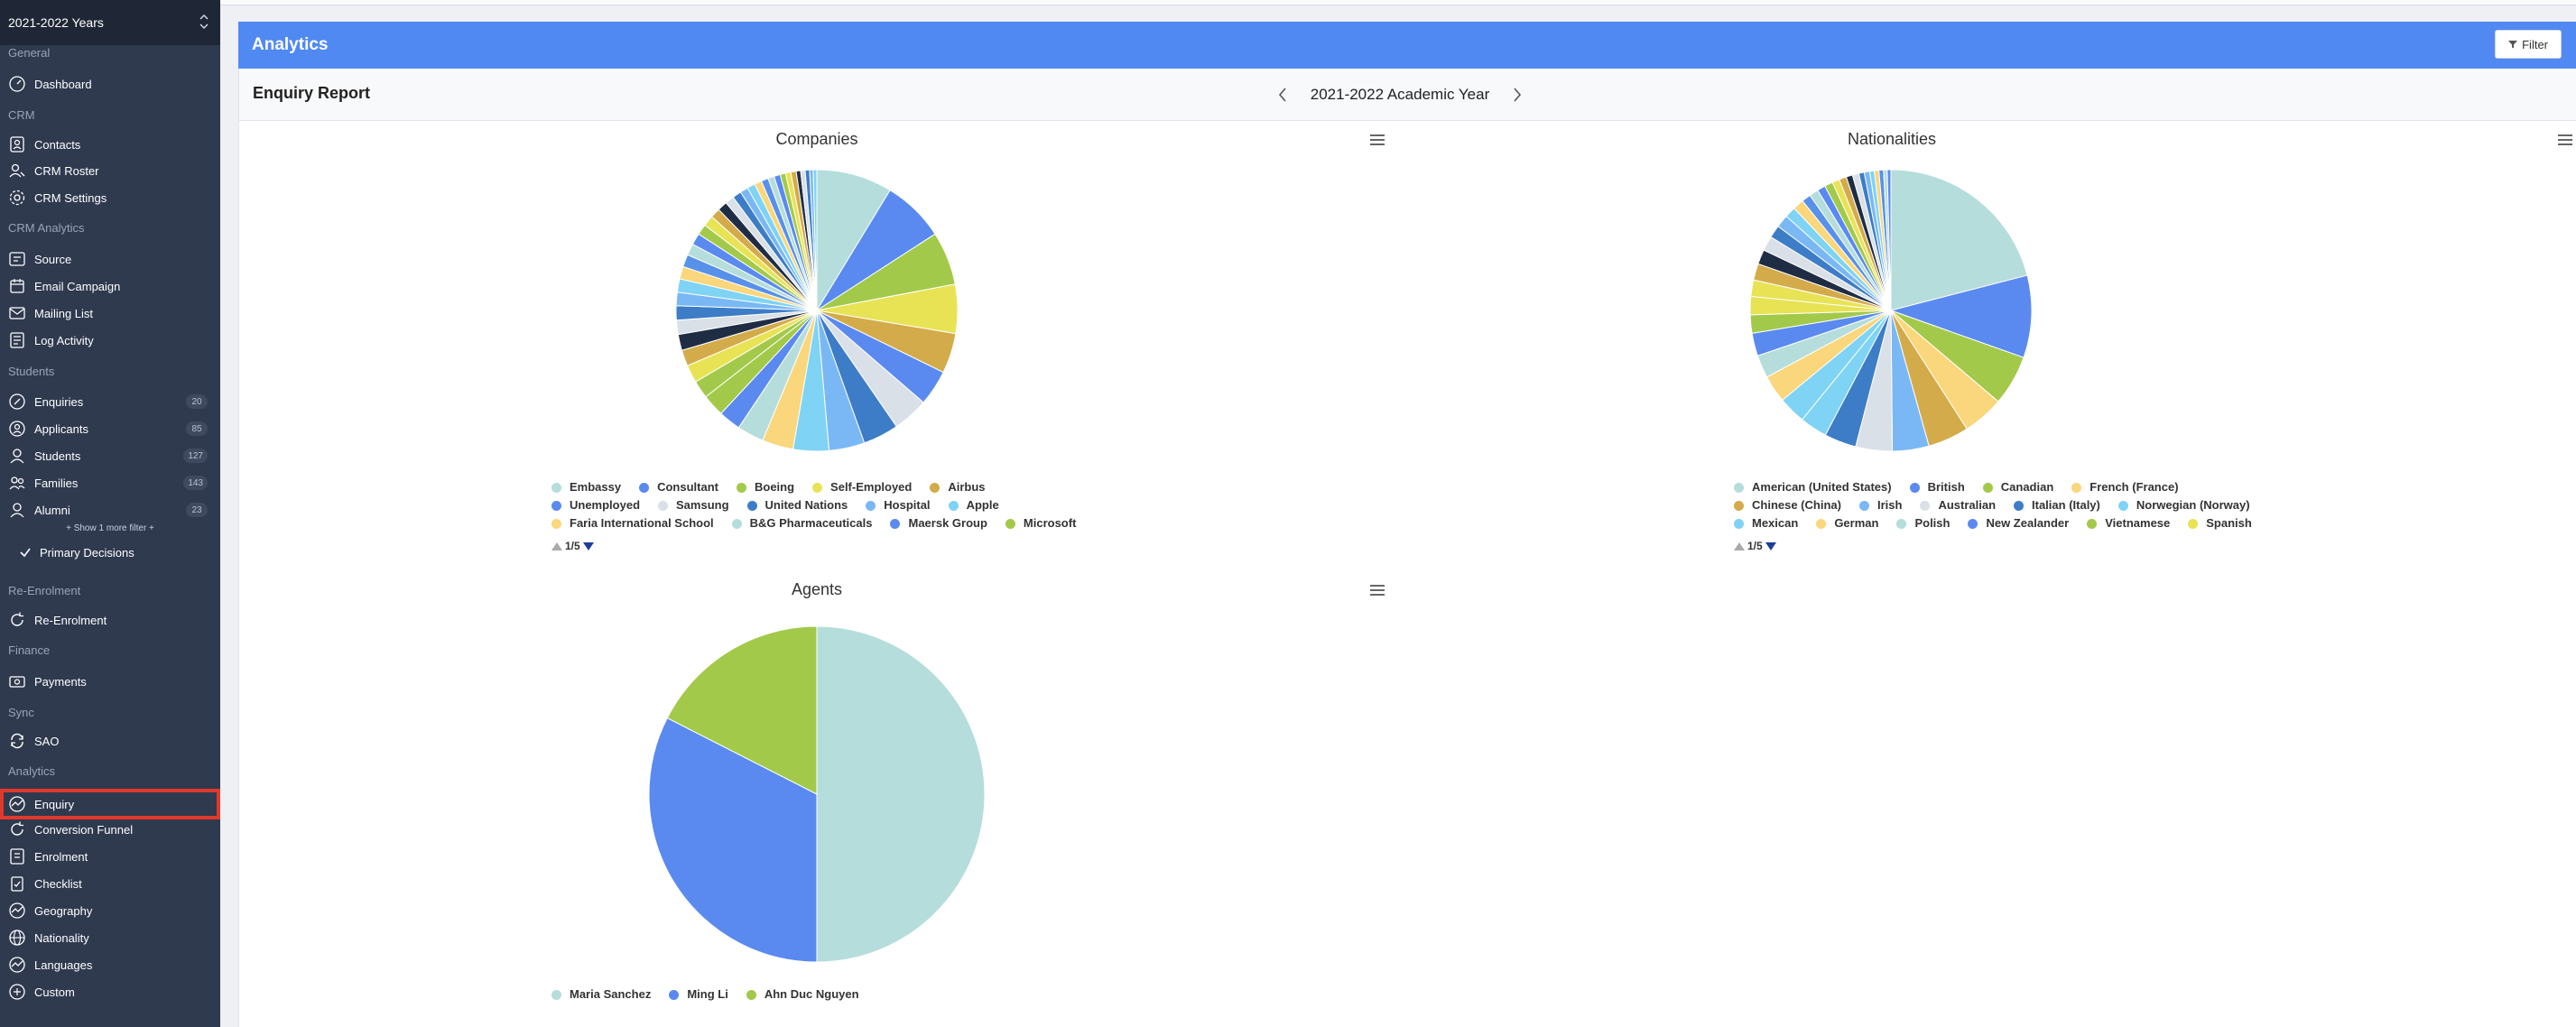 The image size is (2576, 1027). I want to click on legend-item: Irish, so click(1880, 505).